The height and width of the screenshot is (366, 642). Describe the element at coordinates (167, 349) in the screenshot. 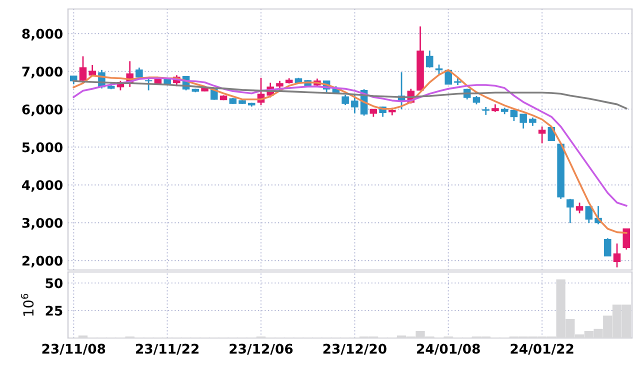

I see `x-tick-label: 23/11/22` at that location.